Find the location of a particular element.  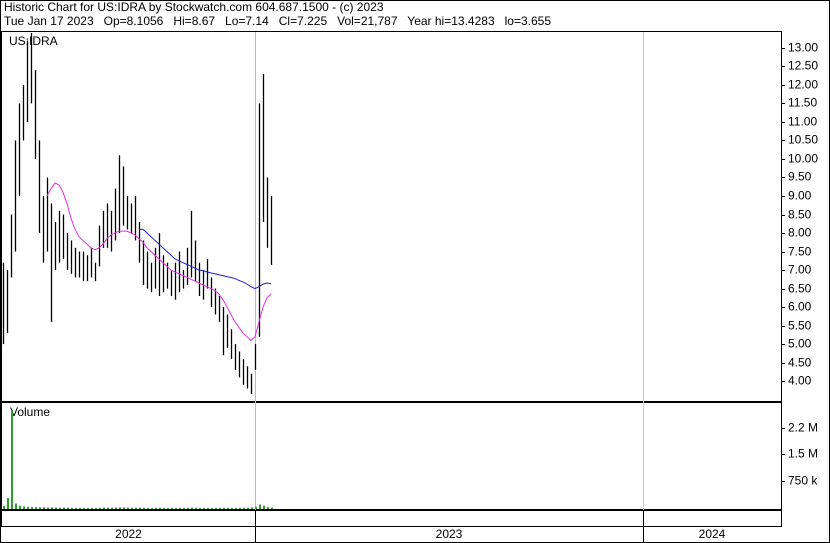

y-tick-label: 4.00 is located at coordinates (800, 381).